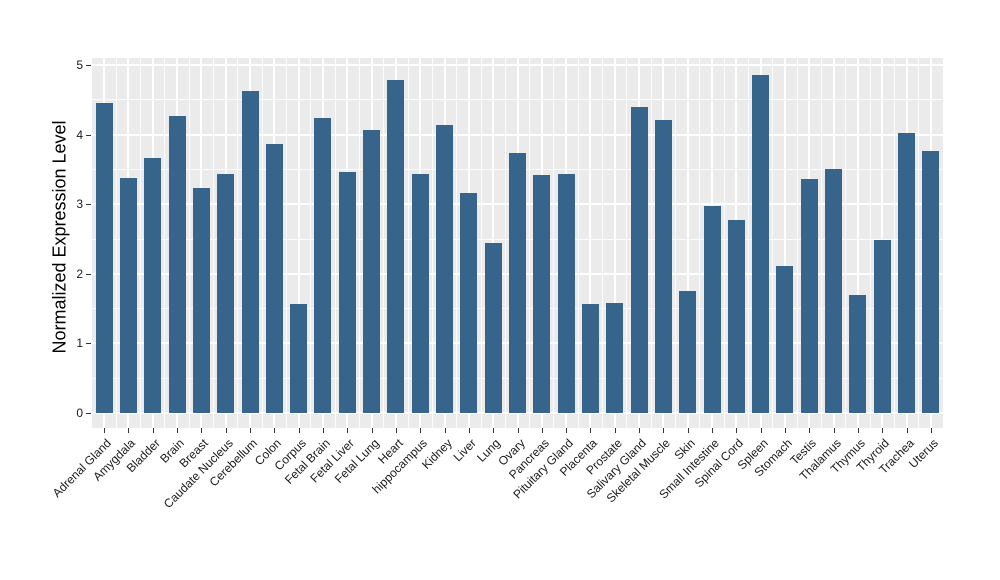 This screenshot has height=580, width=1000. Describe the element at coordinates (590, 358) in the screenshot. I see `bar-placenta` at that location.